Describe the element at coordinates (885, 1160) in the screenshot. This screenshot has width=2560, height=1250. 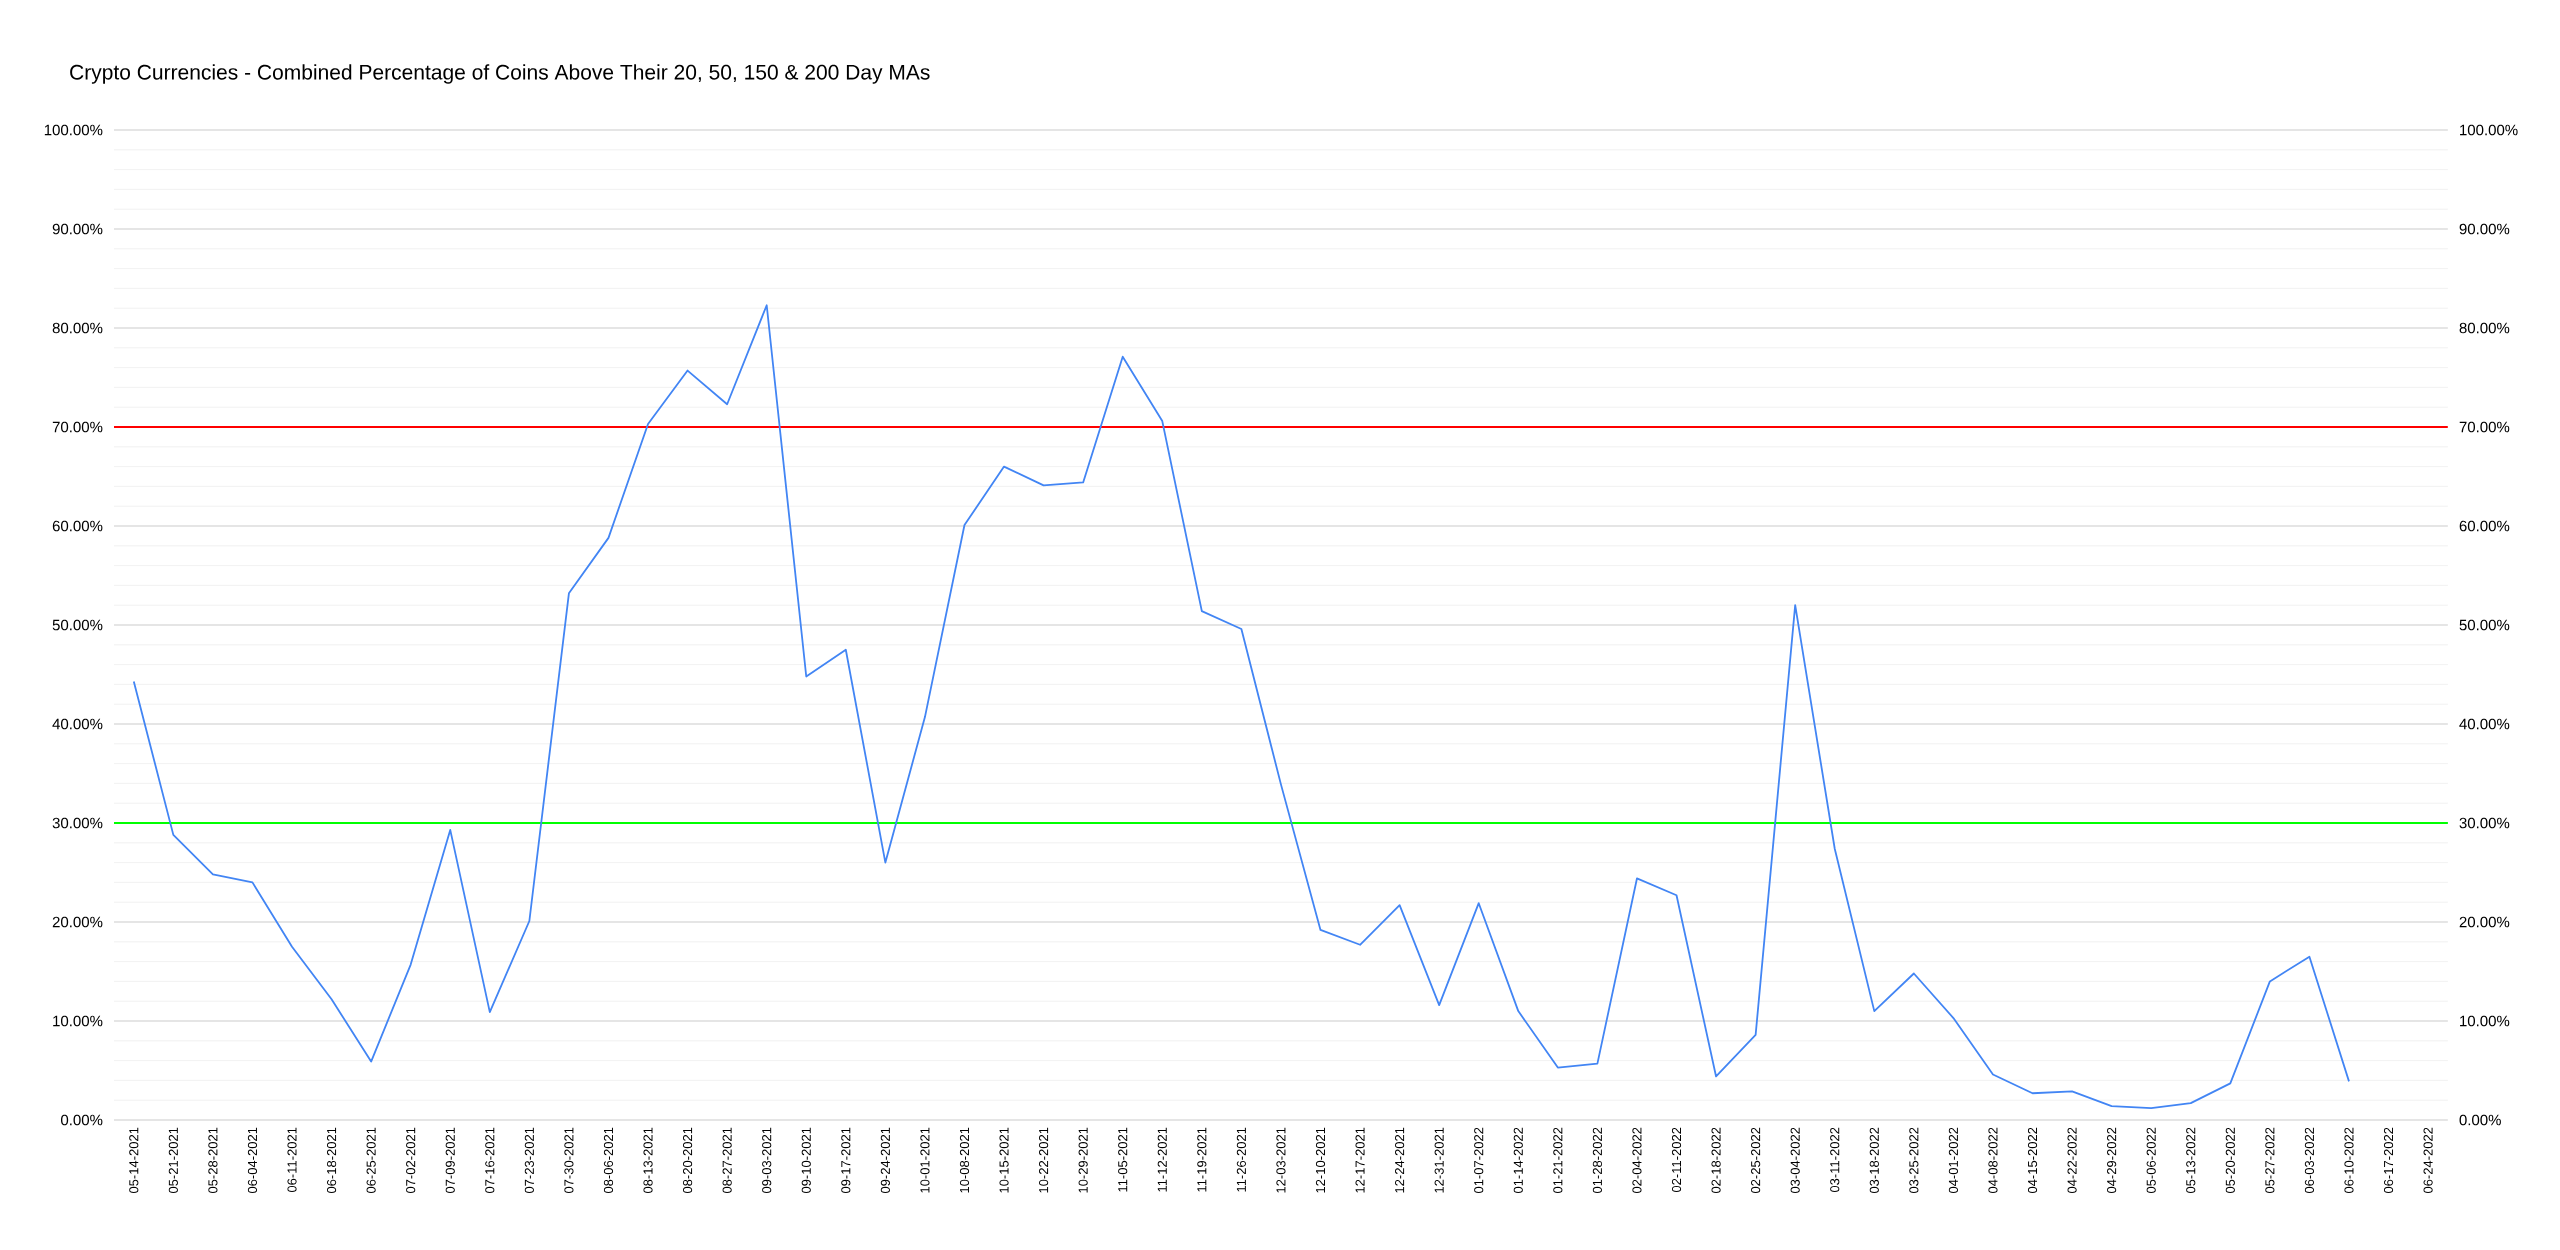
I see `x-tick-label: 09-24-2021` at that location.